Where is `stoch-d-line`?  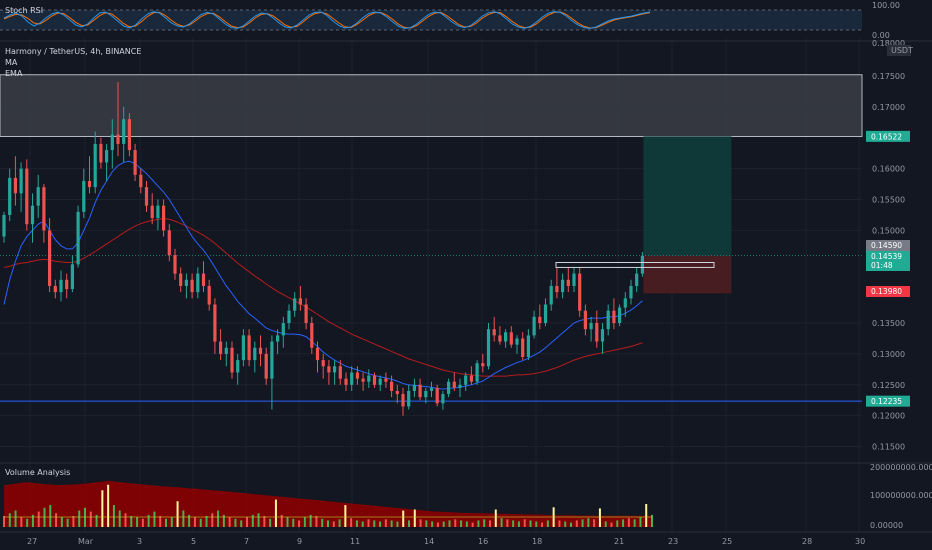
stoch-d-line is located at coordinates (327, 20).